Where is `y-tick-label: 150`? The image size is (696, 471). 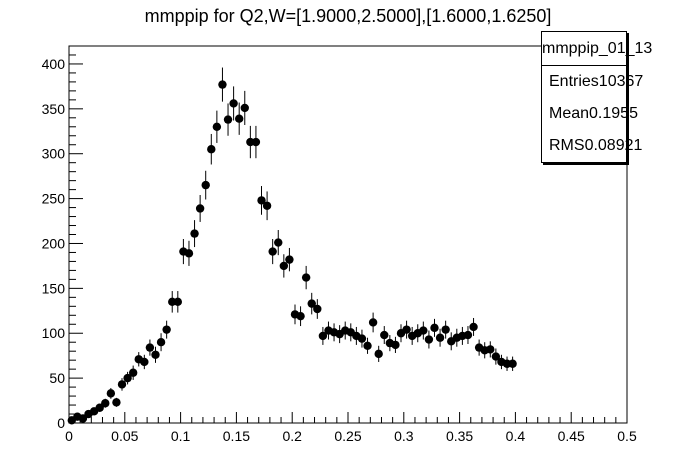 y-tick-label: 150 is located at coordinates (54, 288).